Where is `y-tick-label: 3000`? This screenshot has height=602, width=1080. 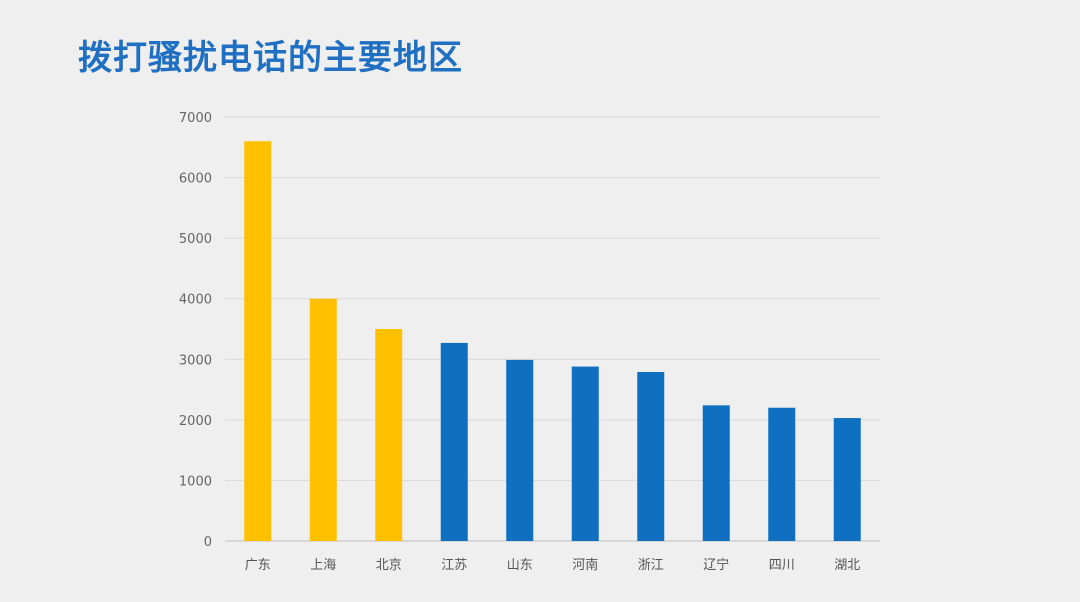
y-tick-label: 3000 is located at coordinates (195, 360).